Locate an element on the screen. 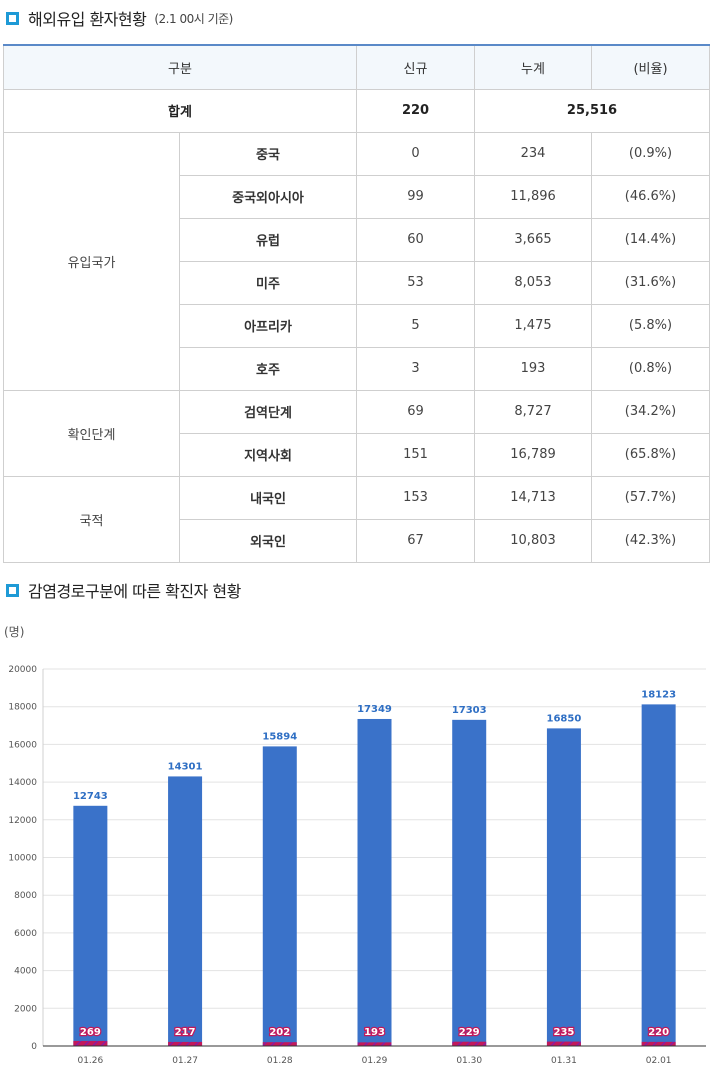 Image resolution: width=712 pixels, height=1069 pixels. row-label: 아프리카 is located at coordinates (268, 325).